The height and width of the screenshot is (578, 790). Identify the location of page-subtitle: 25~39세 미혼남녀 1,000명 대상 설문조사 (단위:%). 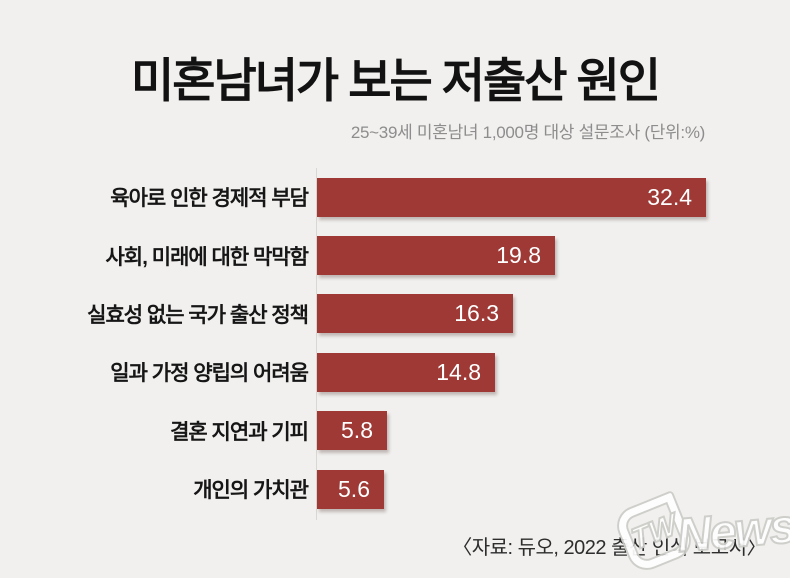
(527, 132).